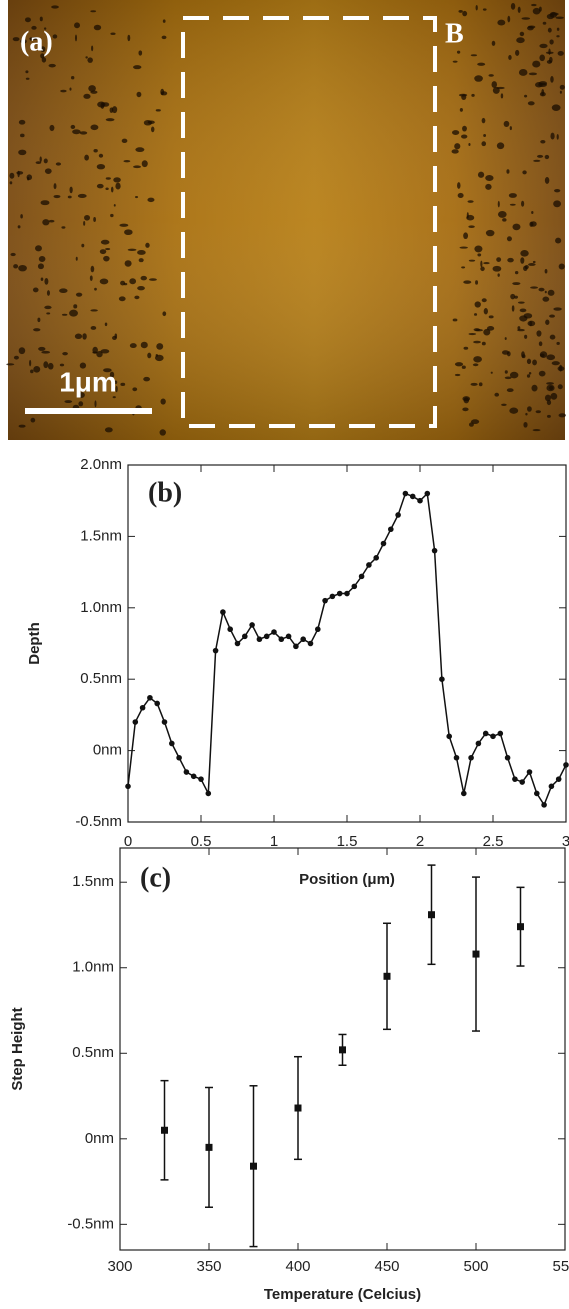  What do you see at coordinates (454, 33) in the screenshot?
I see `region-label: B` at bounding box center [454, 33].